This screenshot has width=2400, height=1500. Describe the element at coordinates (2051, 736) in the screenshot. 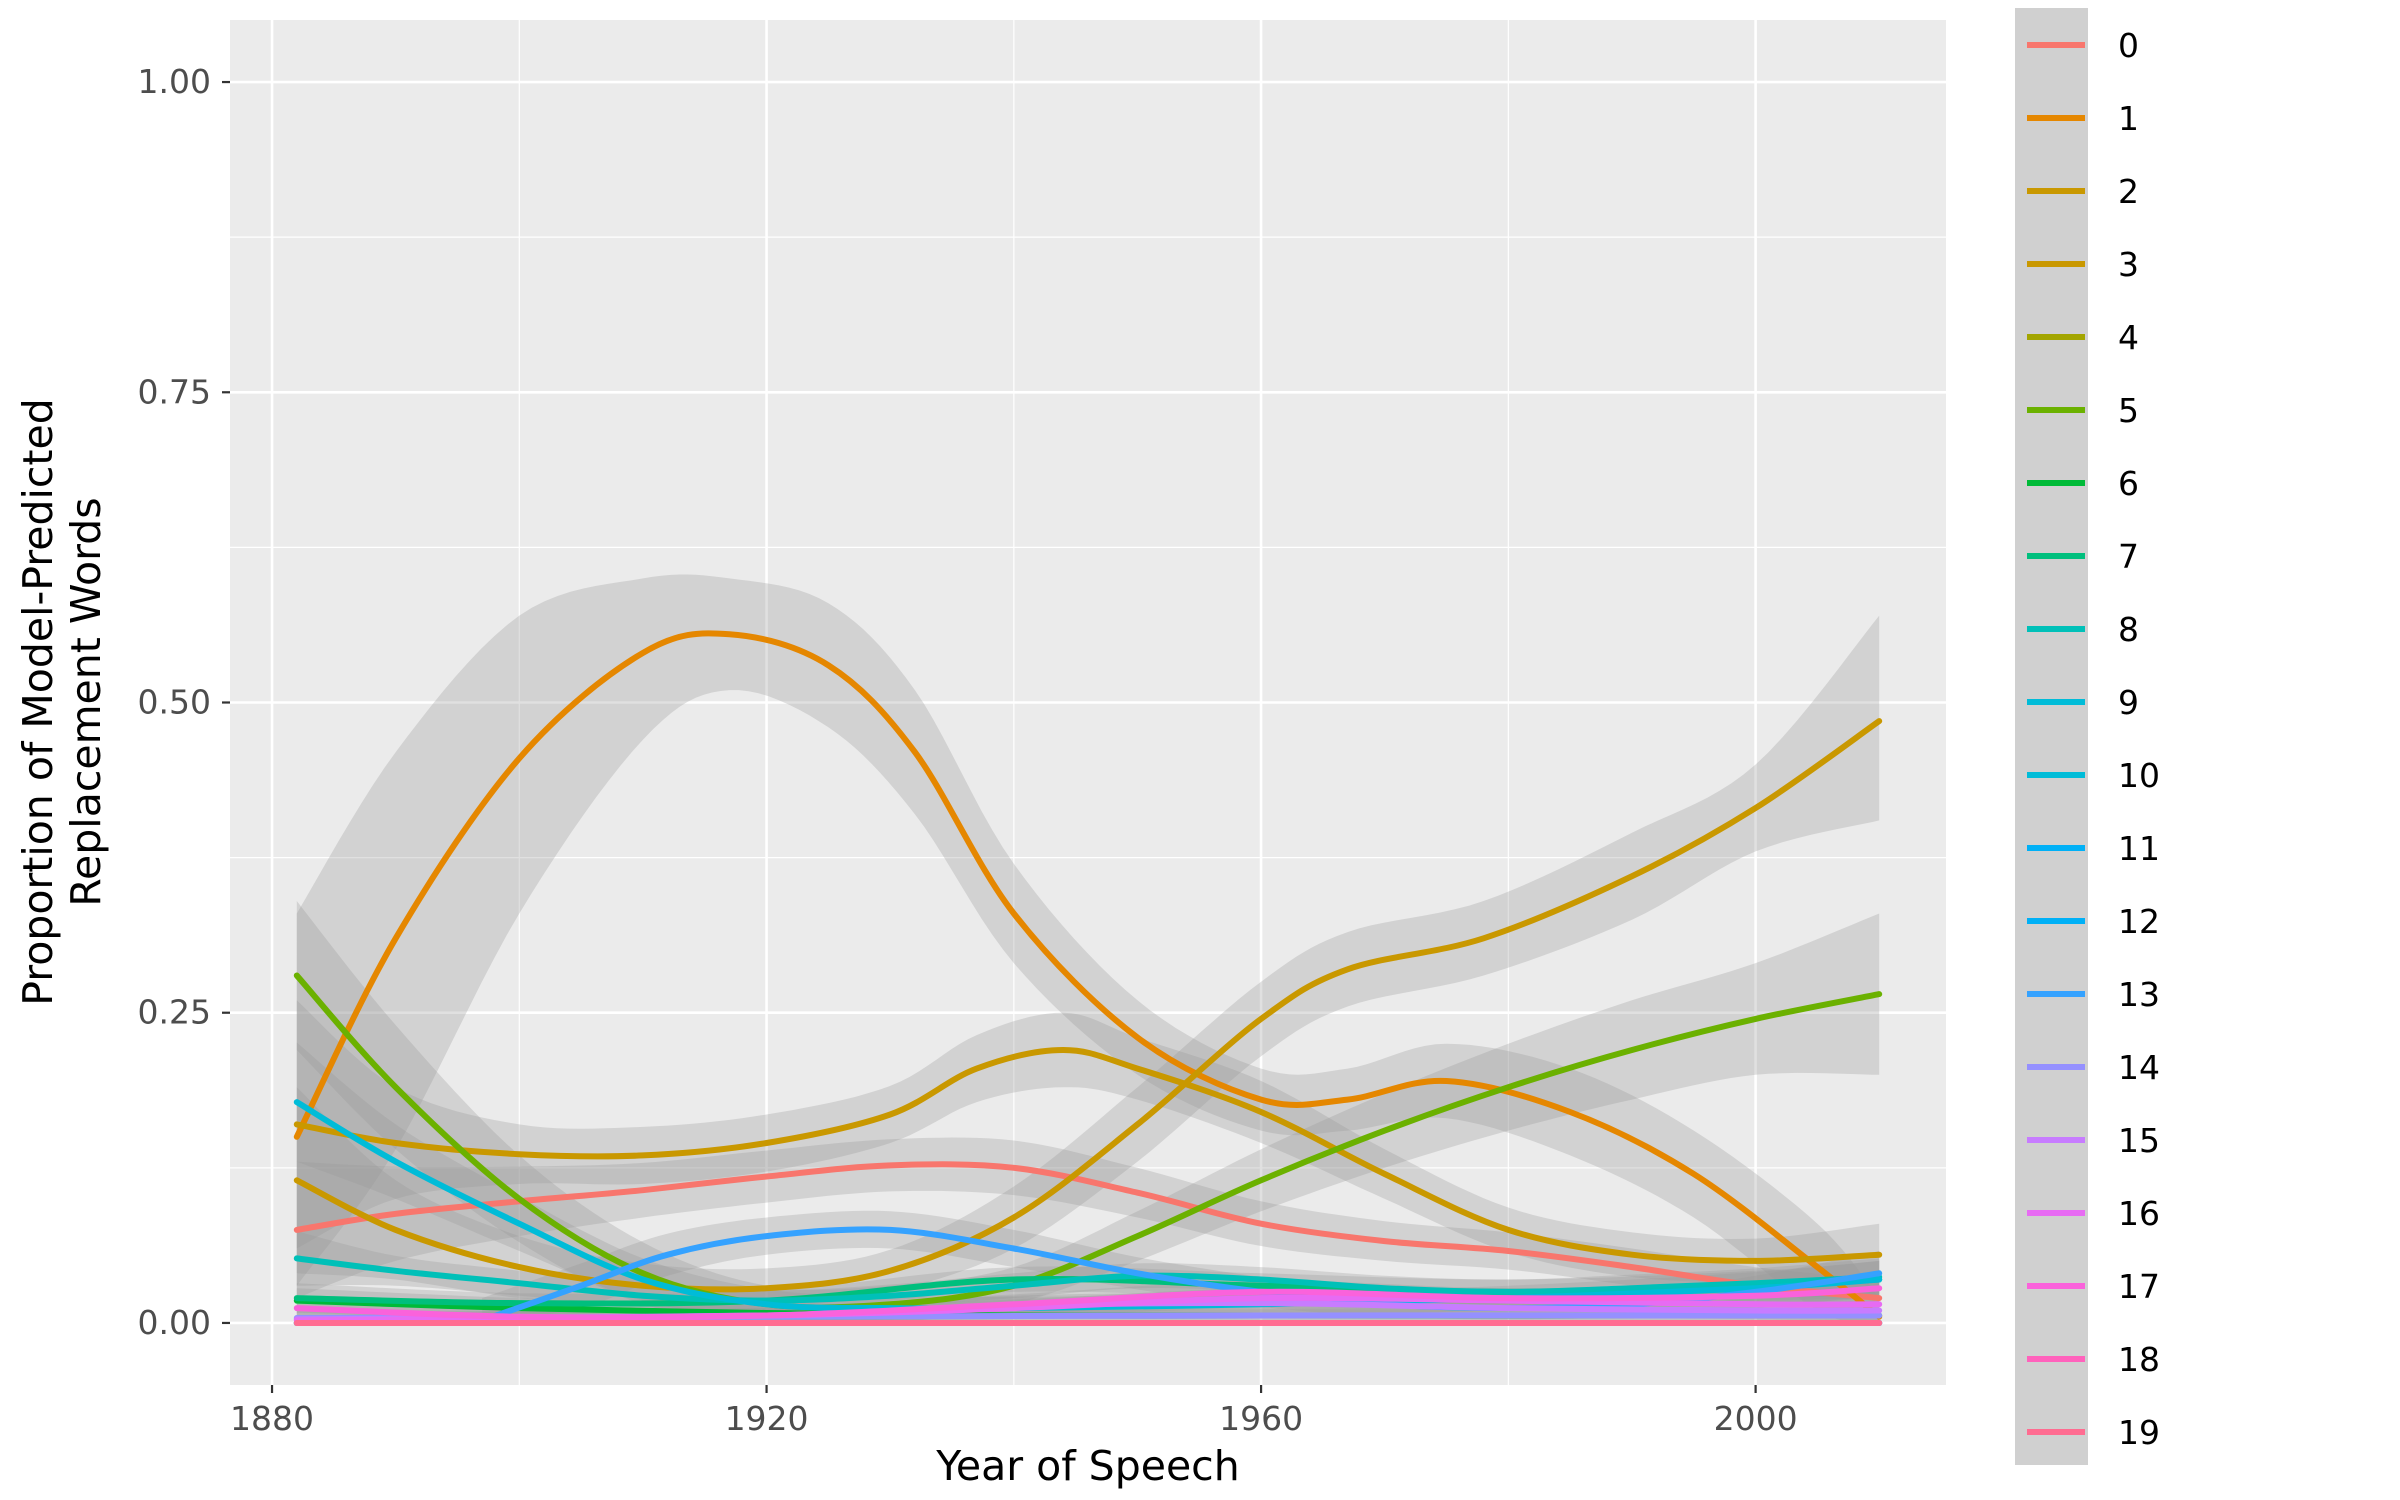

I see `legend-background` at that location.